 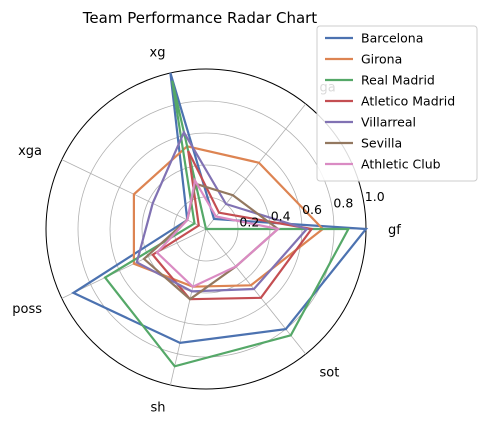 I want to click on r-tick-label: 0.2, so click(x=249, y=222).